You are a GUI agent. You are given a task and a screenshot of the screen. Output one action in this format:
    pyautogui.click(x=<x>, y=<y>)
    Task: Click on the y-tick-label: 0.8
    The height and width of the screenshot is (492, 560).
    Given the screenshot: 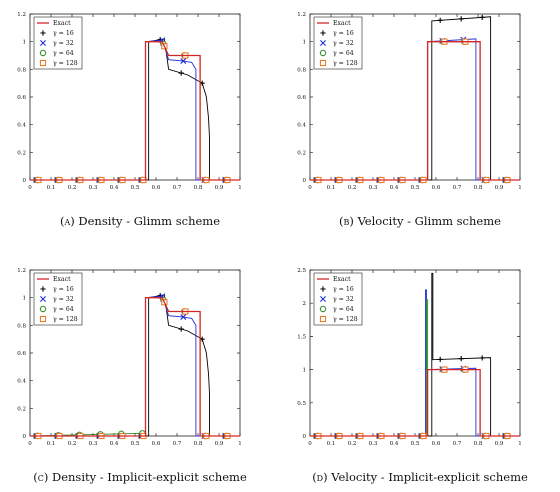 What is the action you would take?
    pyautogui.click(x=21, y=326)
    